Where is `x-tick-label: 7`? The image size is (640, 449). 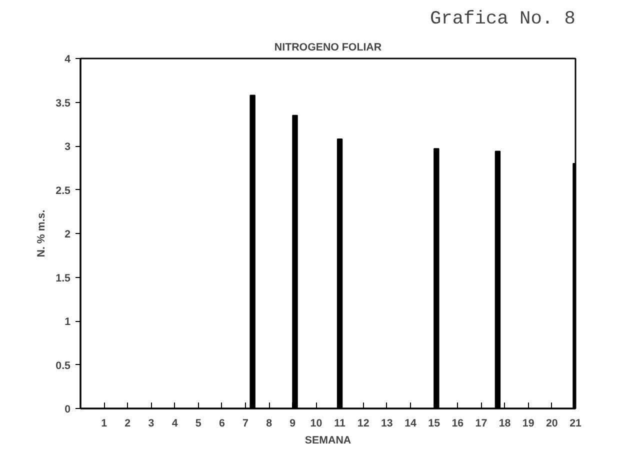
x-tick-label: 7 is located at coordinates (245, 424).